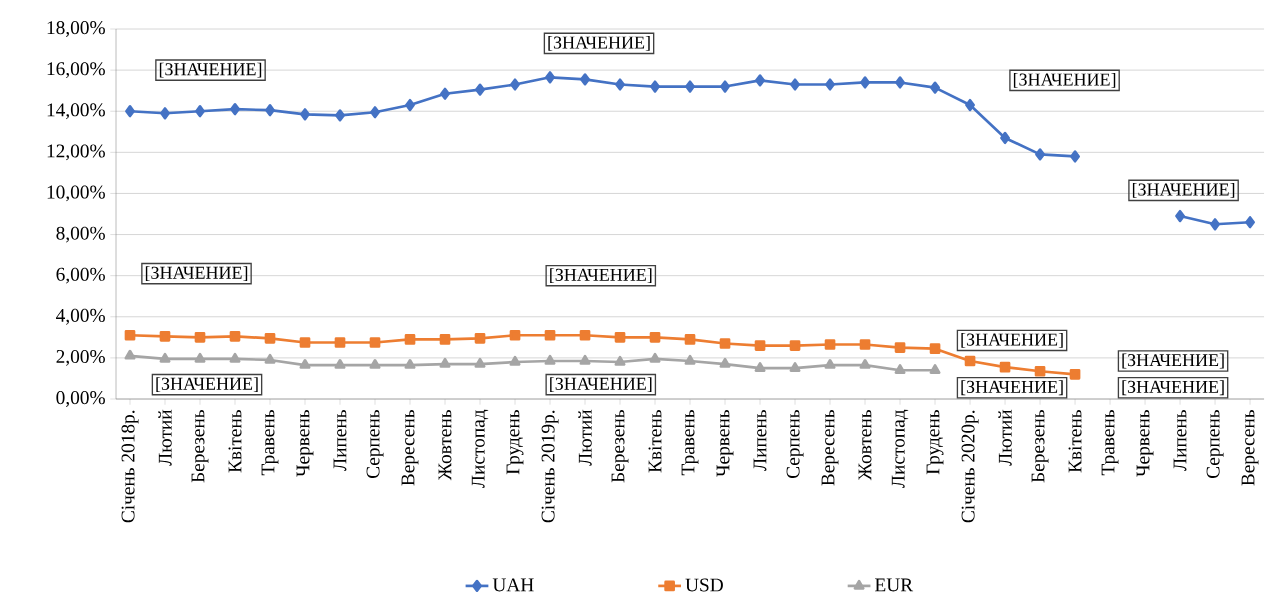 This screenshot has width=1276, height=611. What do you see at coordinates (80, 357) in the screenshot?
I see `y-tick-label: 2,00%` at bounding box center [80, 357].